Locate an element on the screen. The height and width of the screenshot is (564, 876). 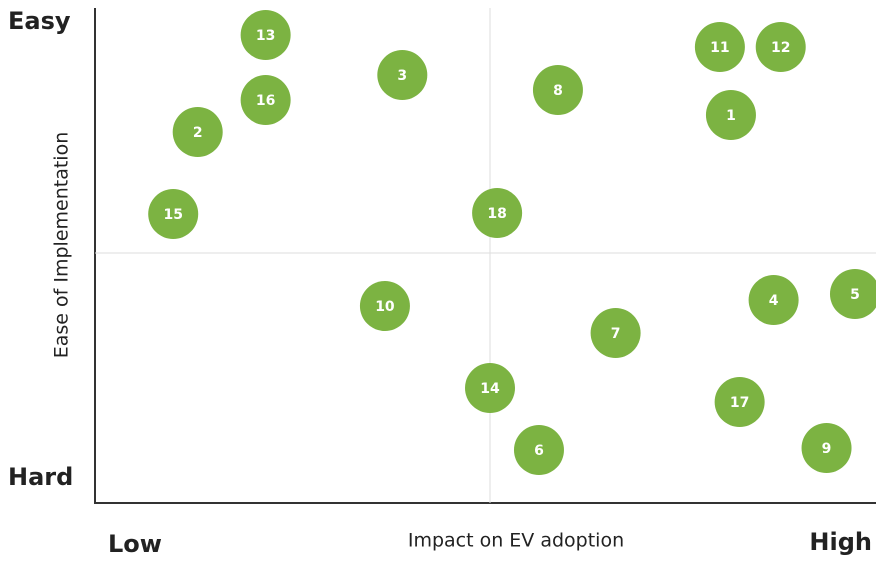
point-label: 17 is located at coordinates (739, 403).